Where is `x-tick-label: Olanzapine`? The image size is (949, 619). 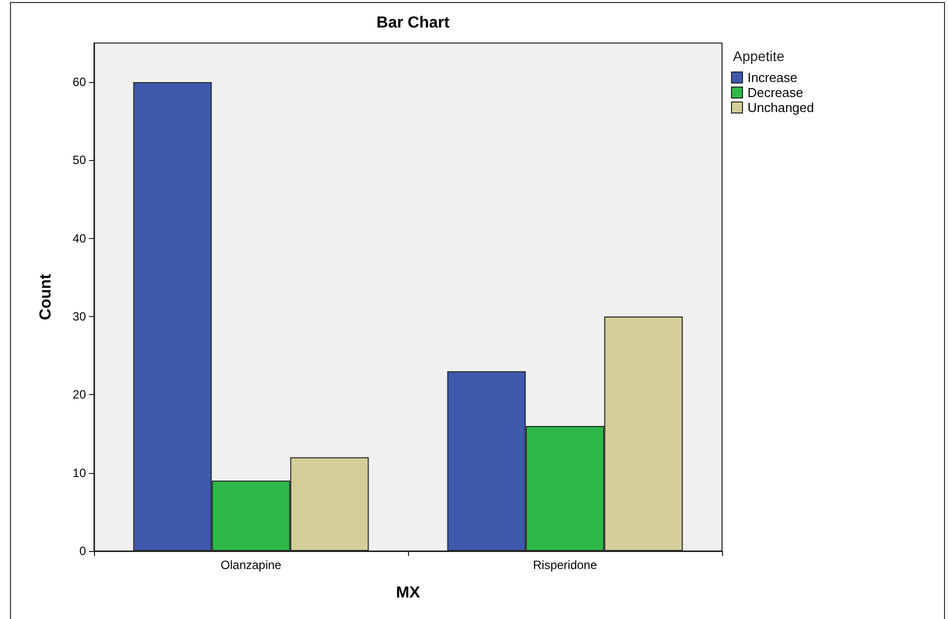
x-tick-label: Olanzapine is located at coordinates (251, 565).